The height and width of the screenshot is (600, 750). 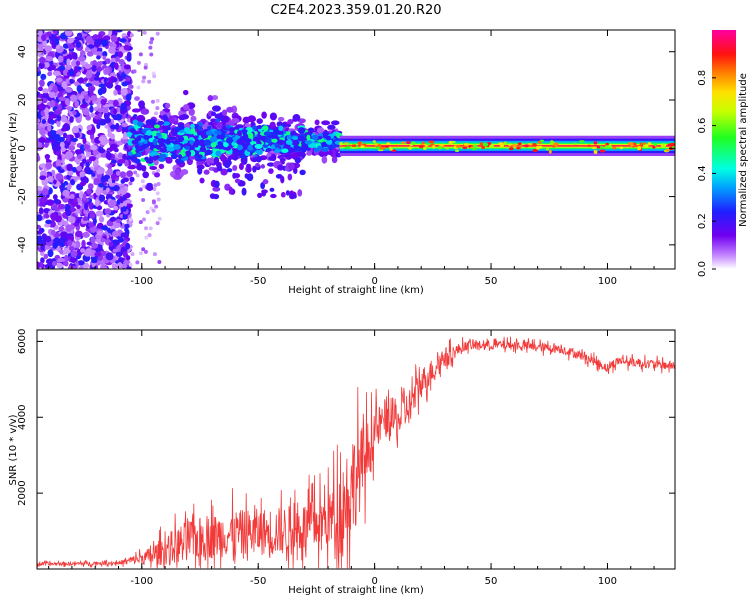 What do you see at coordinates (374, 281) in the screenshot?
I see `x-tick-label: 0` at bounding box center [374, 281].